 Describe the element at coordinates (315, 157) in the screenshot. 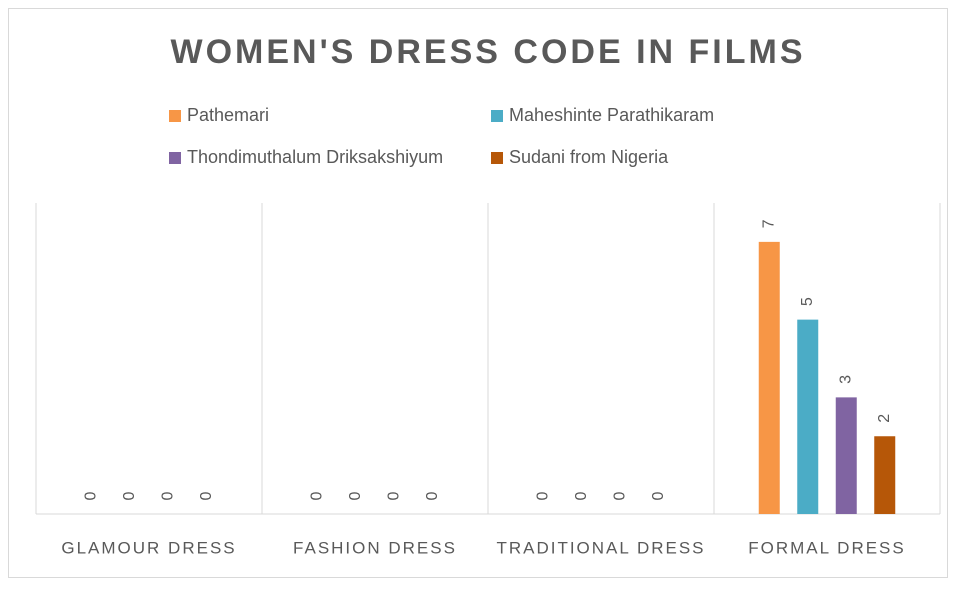

I see `legend-label: Thondimuthalum Driksakshiyum` at that location.